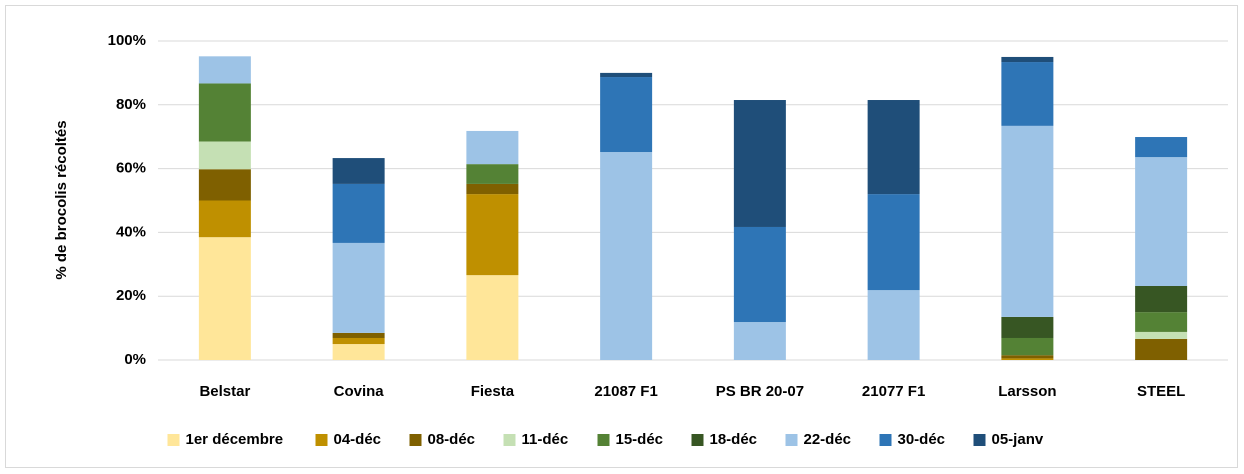 This screenshot has width=1244, height=474. I want to click on y-axis-label: % de brocolis récoltés, so click(61, 199).